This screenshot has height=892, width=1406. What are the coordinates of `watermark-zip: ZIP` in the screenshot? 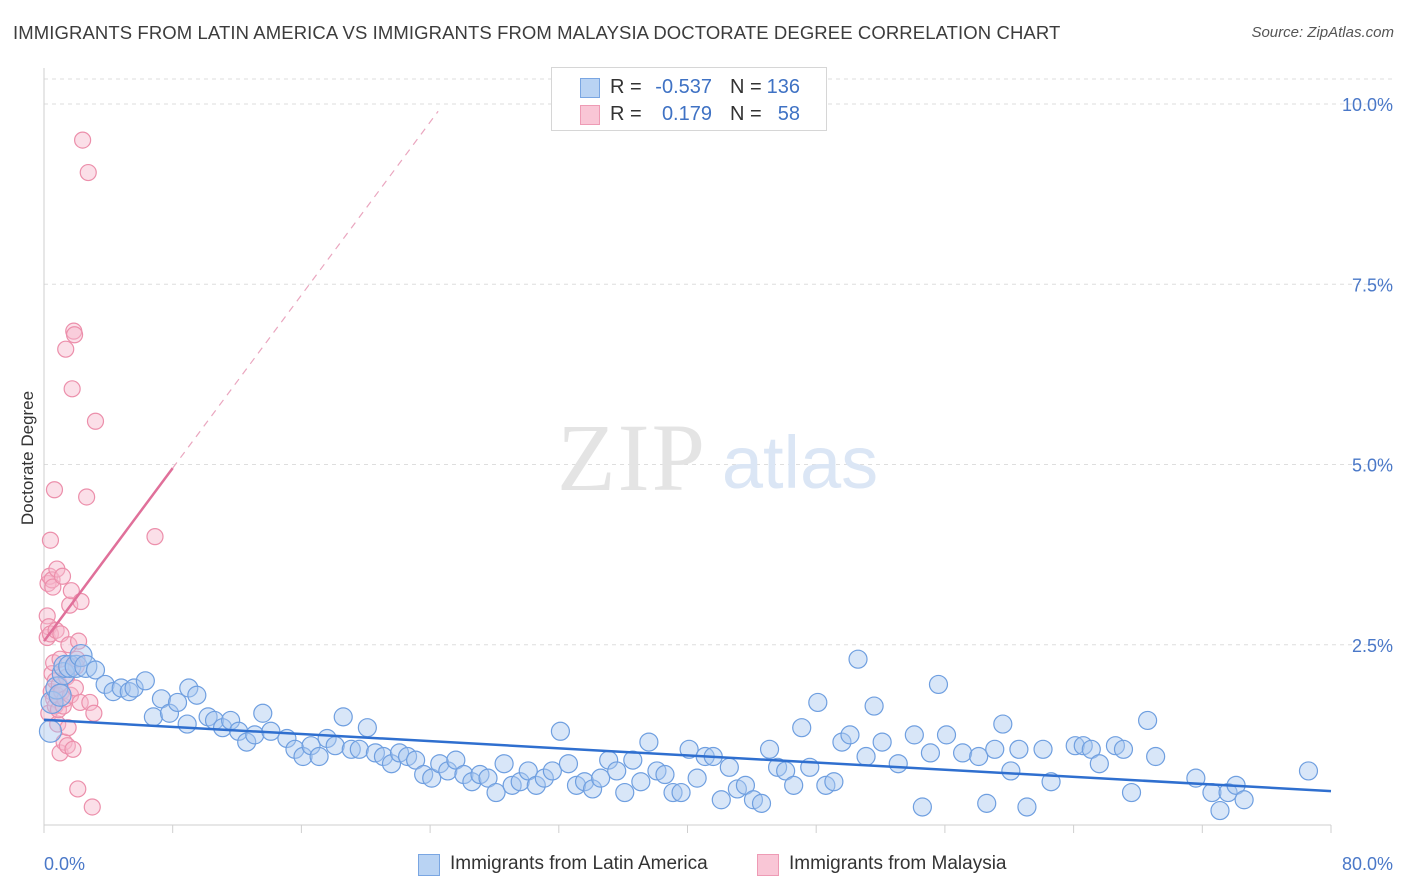 It's located at (632, 457).